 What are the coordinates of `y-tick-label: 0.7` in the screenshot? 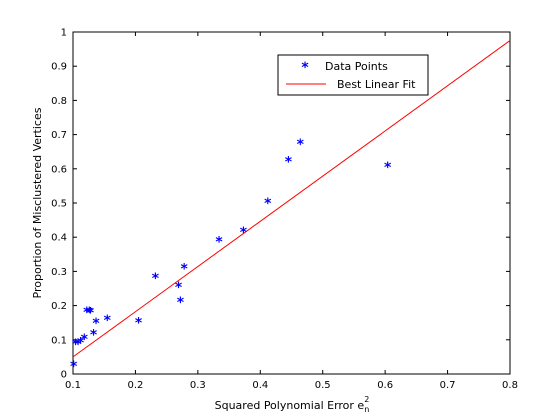 It's located at (59, 135).